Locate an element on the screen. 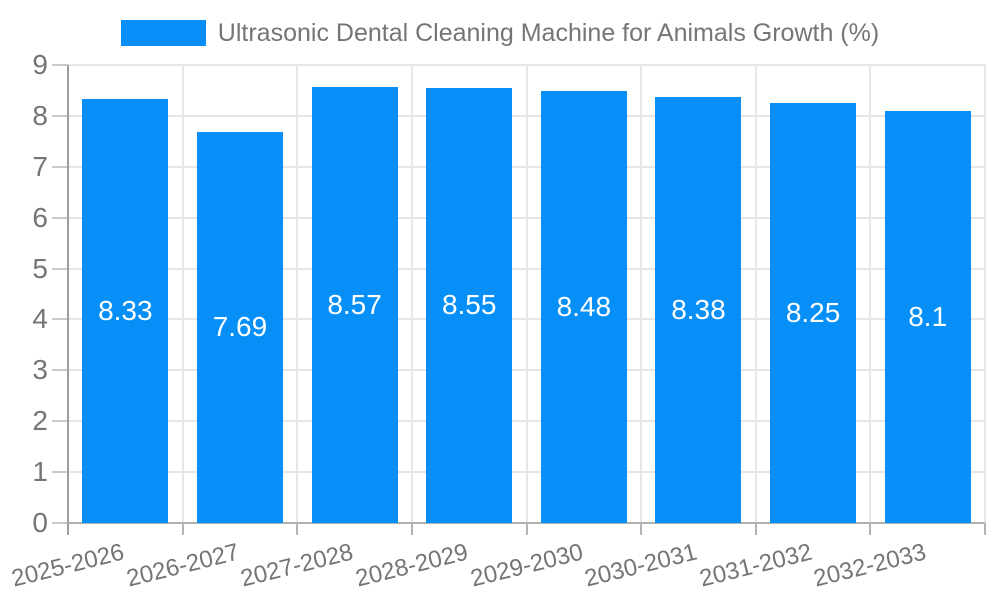 The width and height of the screenshot is (1000, 600). y-tick-label: 4 is located at coordinates (40, 319).